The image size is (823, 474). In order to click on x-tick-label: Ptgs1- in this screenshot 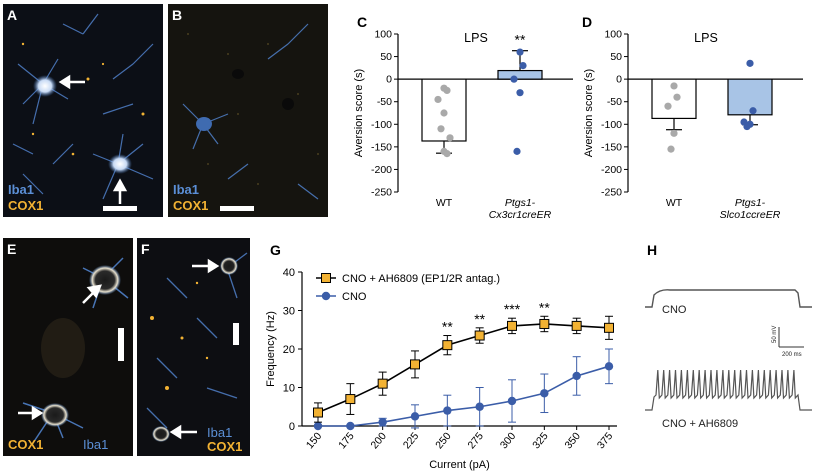, I will do `click(750, 203)`.